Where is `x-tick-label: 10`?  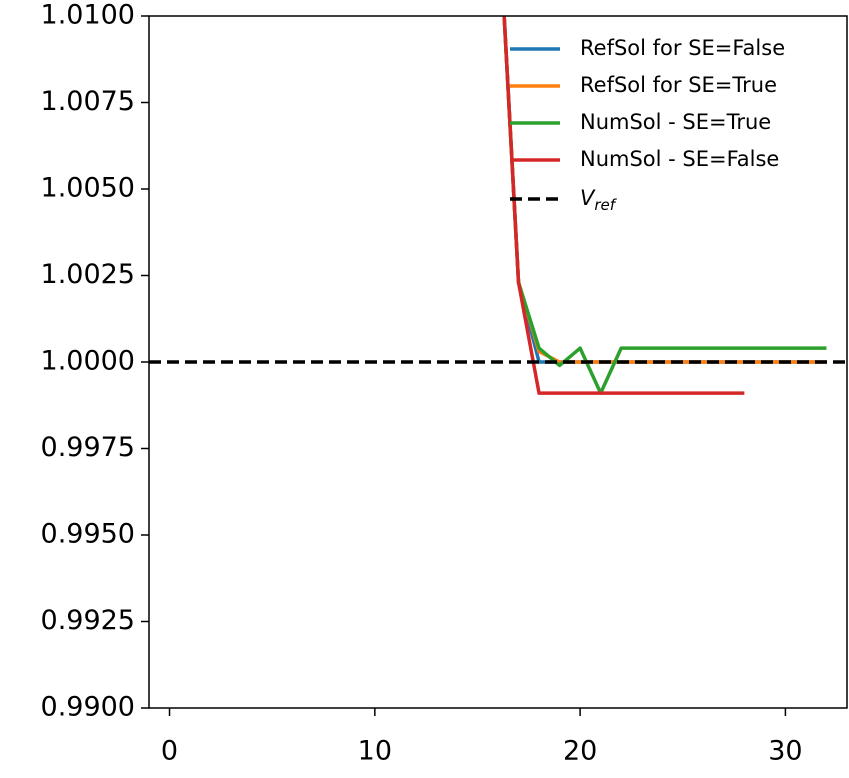
x-tick-label: 10 is located at coordinates (375, 751).